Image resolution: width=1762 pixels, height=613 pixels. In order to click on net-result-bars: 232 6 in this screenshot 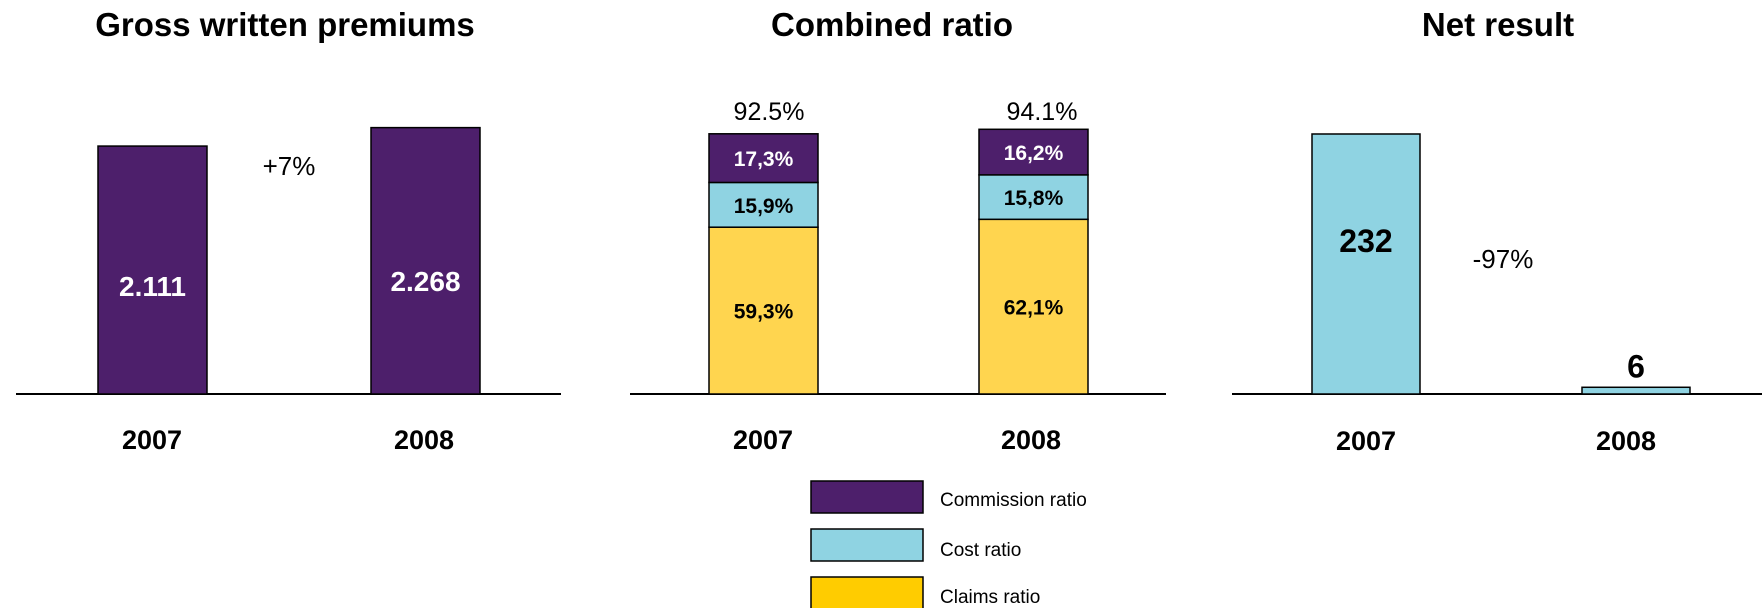, I will do `click(1501, 264)`.